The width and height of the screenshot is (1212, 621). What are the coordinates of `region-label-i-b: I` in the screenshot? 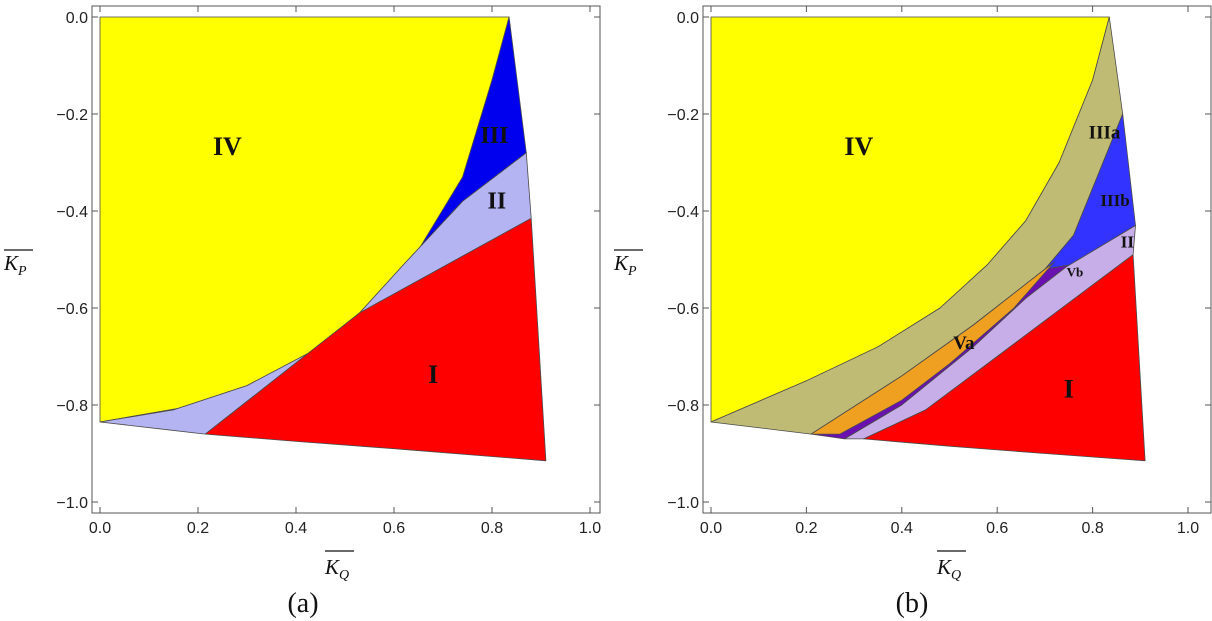 It's located at (1069, 389).